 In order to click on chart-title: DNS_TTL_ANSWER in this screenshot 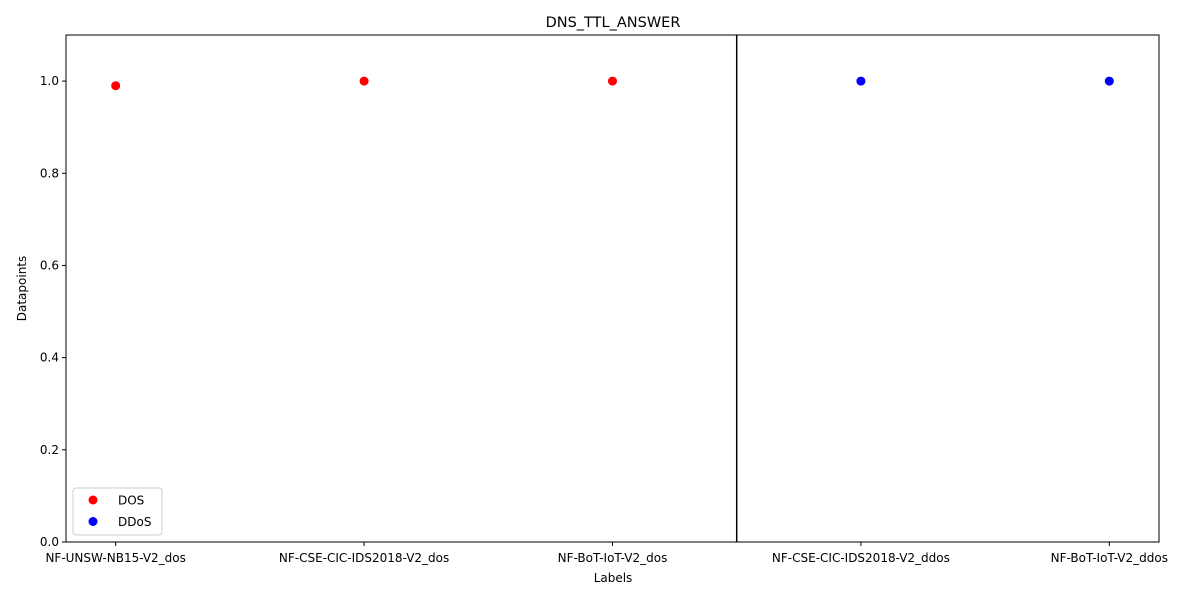, I will do `click(613, 23)`.